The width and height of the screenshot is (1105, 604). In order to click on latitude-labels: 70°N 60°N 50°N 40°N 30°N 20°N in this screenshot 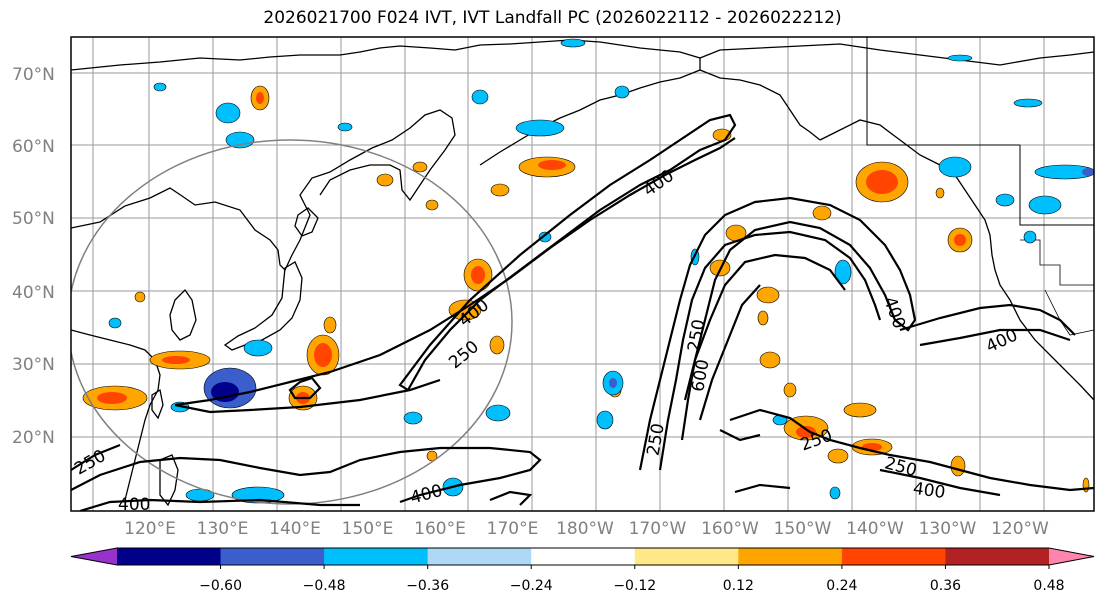, I will do `click(33, 256)`.